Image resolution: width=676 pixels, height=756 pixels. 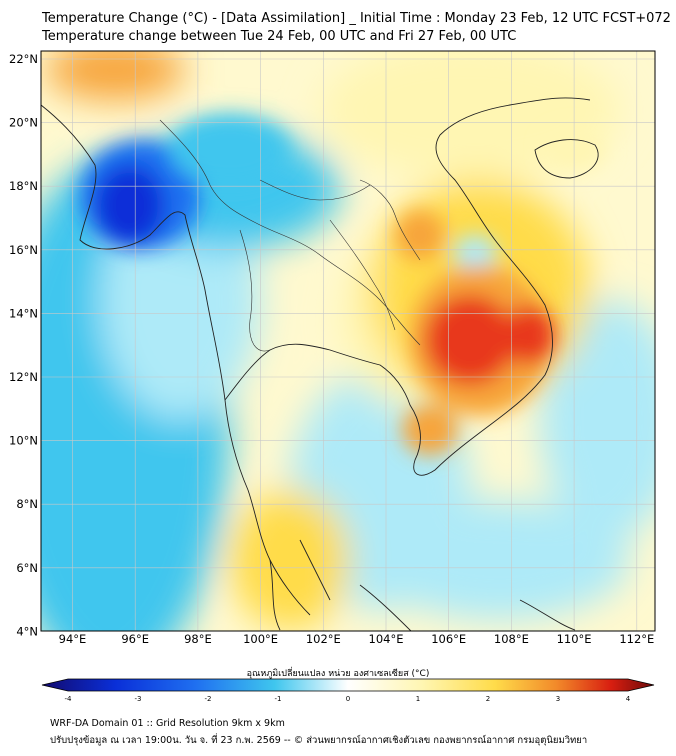 I want to click on lat-tick-label: 8°N, so click(x=27, y=504).